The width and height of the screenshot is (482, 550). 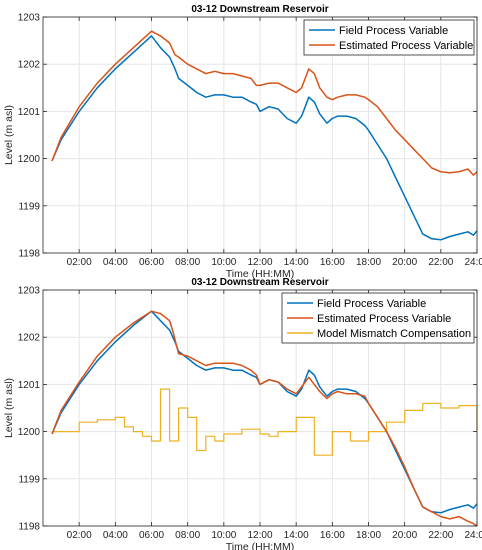 I want to click on chart-title-bottom: 03-12 Downstream Reservoir, so click(x=259, y=282).